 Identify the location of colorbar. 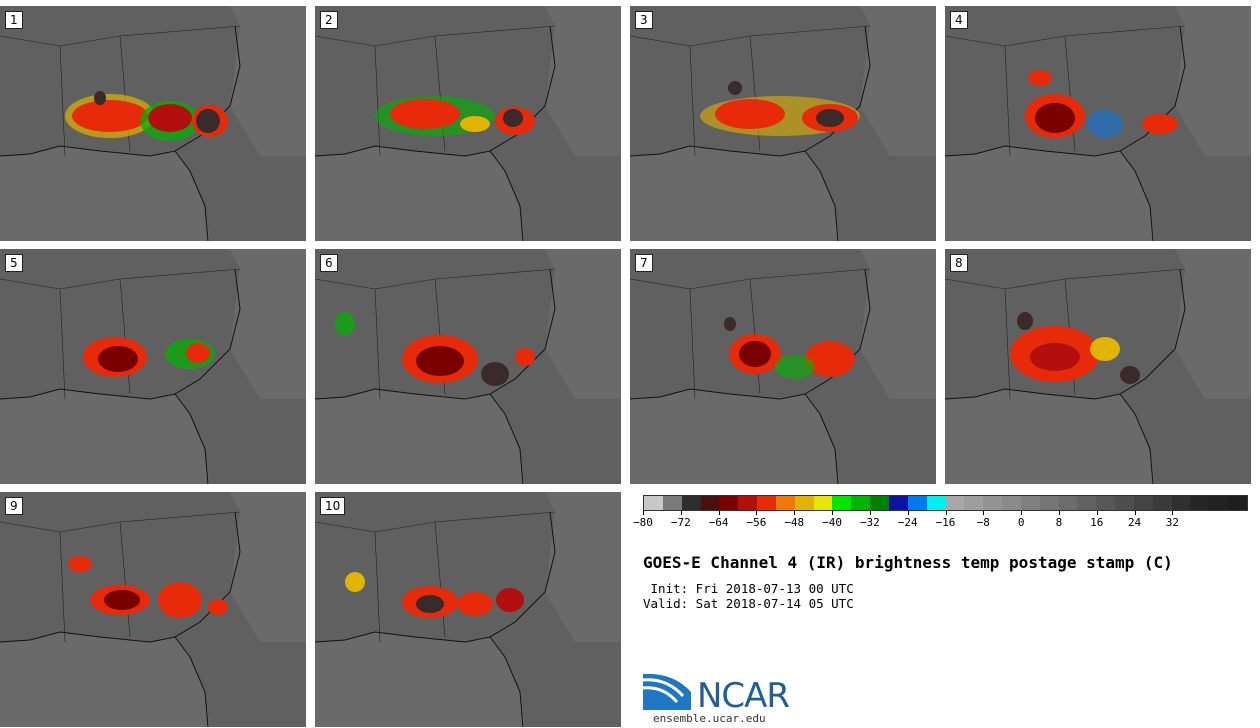
(945, 503).